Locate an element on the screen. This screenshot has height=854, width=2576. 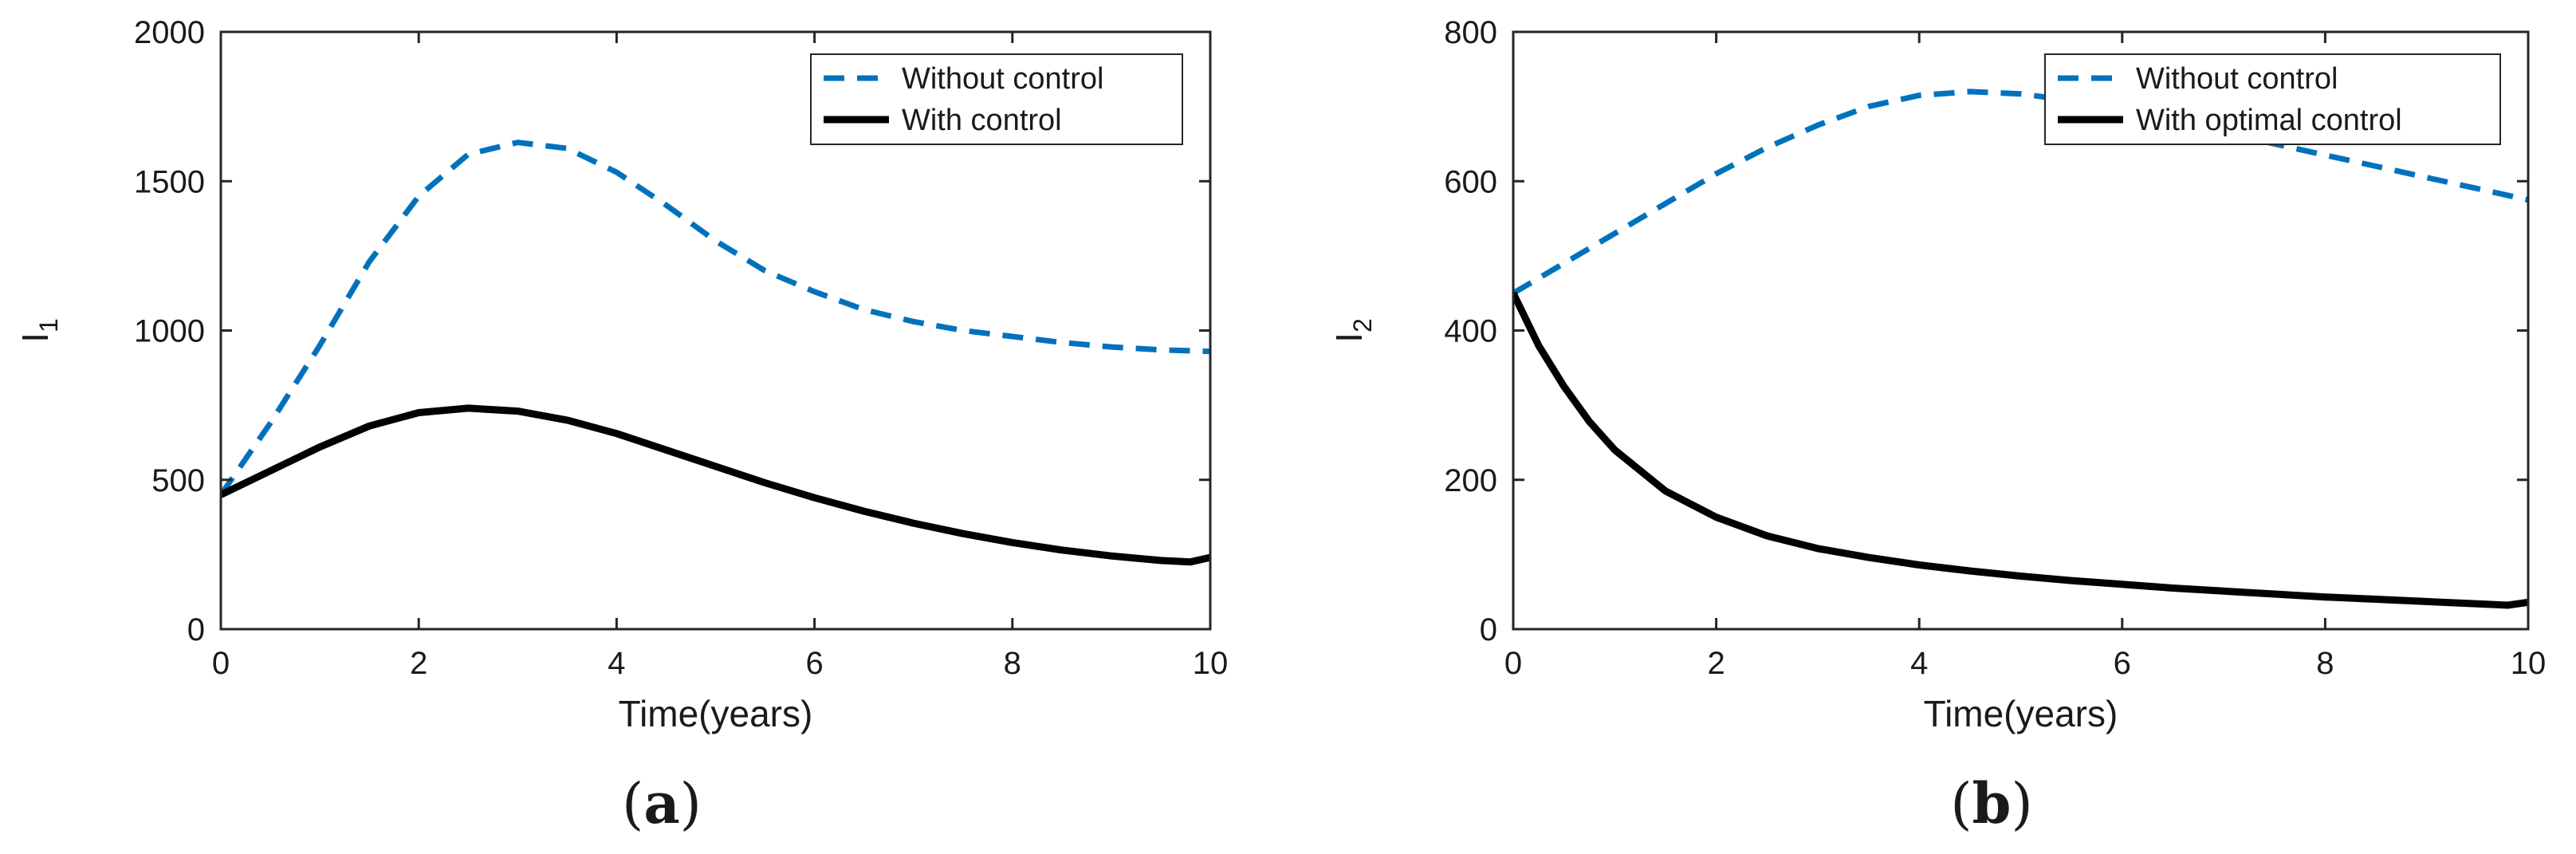
legend: Without control With optimal control is located at coordinates (2272, 99).